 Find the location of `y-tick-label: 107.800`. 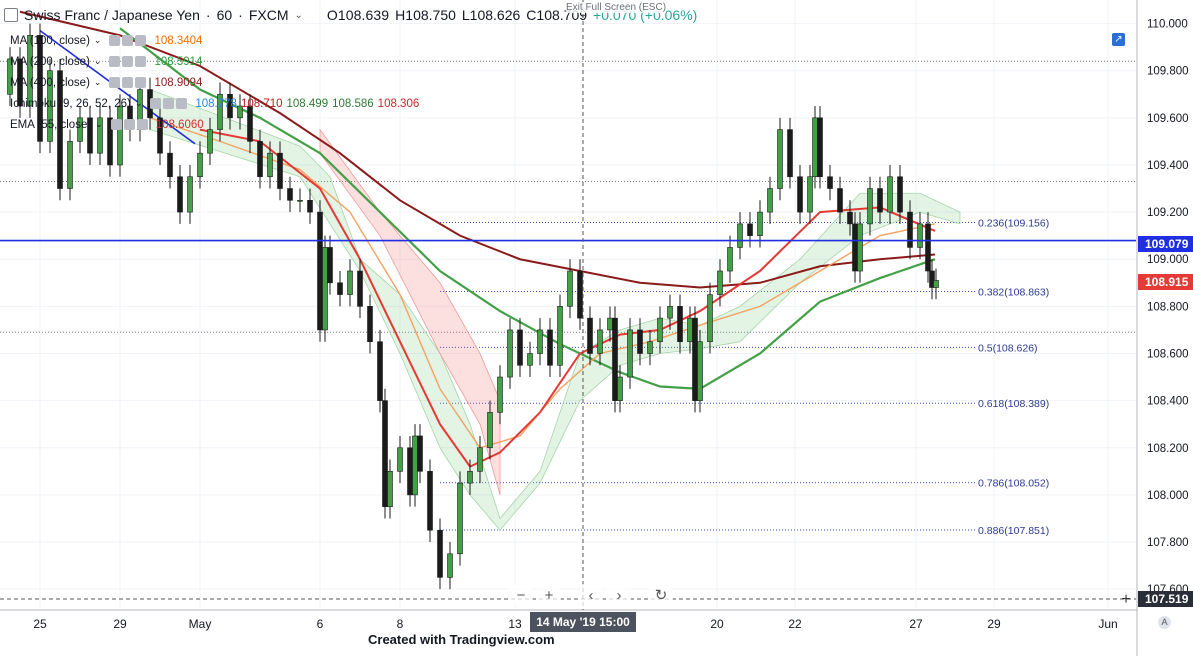

y-tick-label: 107.800 is located at coordinates (1168, 543).